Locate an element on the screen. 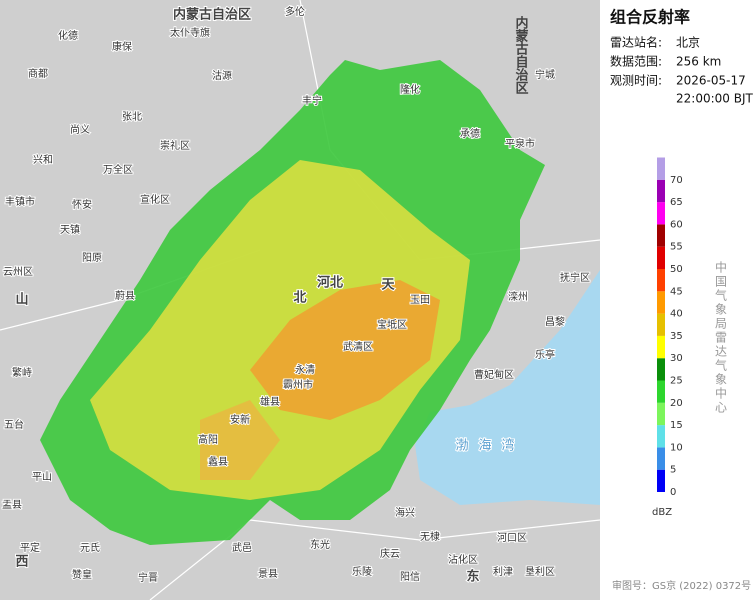 The height and width of the screenshot is (604, 756). place-label: 内蒙古自治区 is located at coordinates (212, 15).